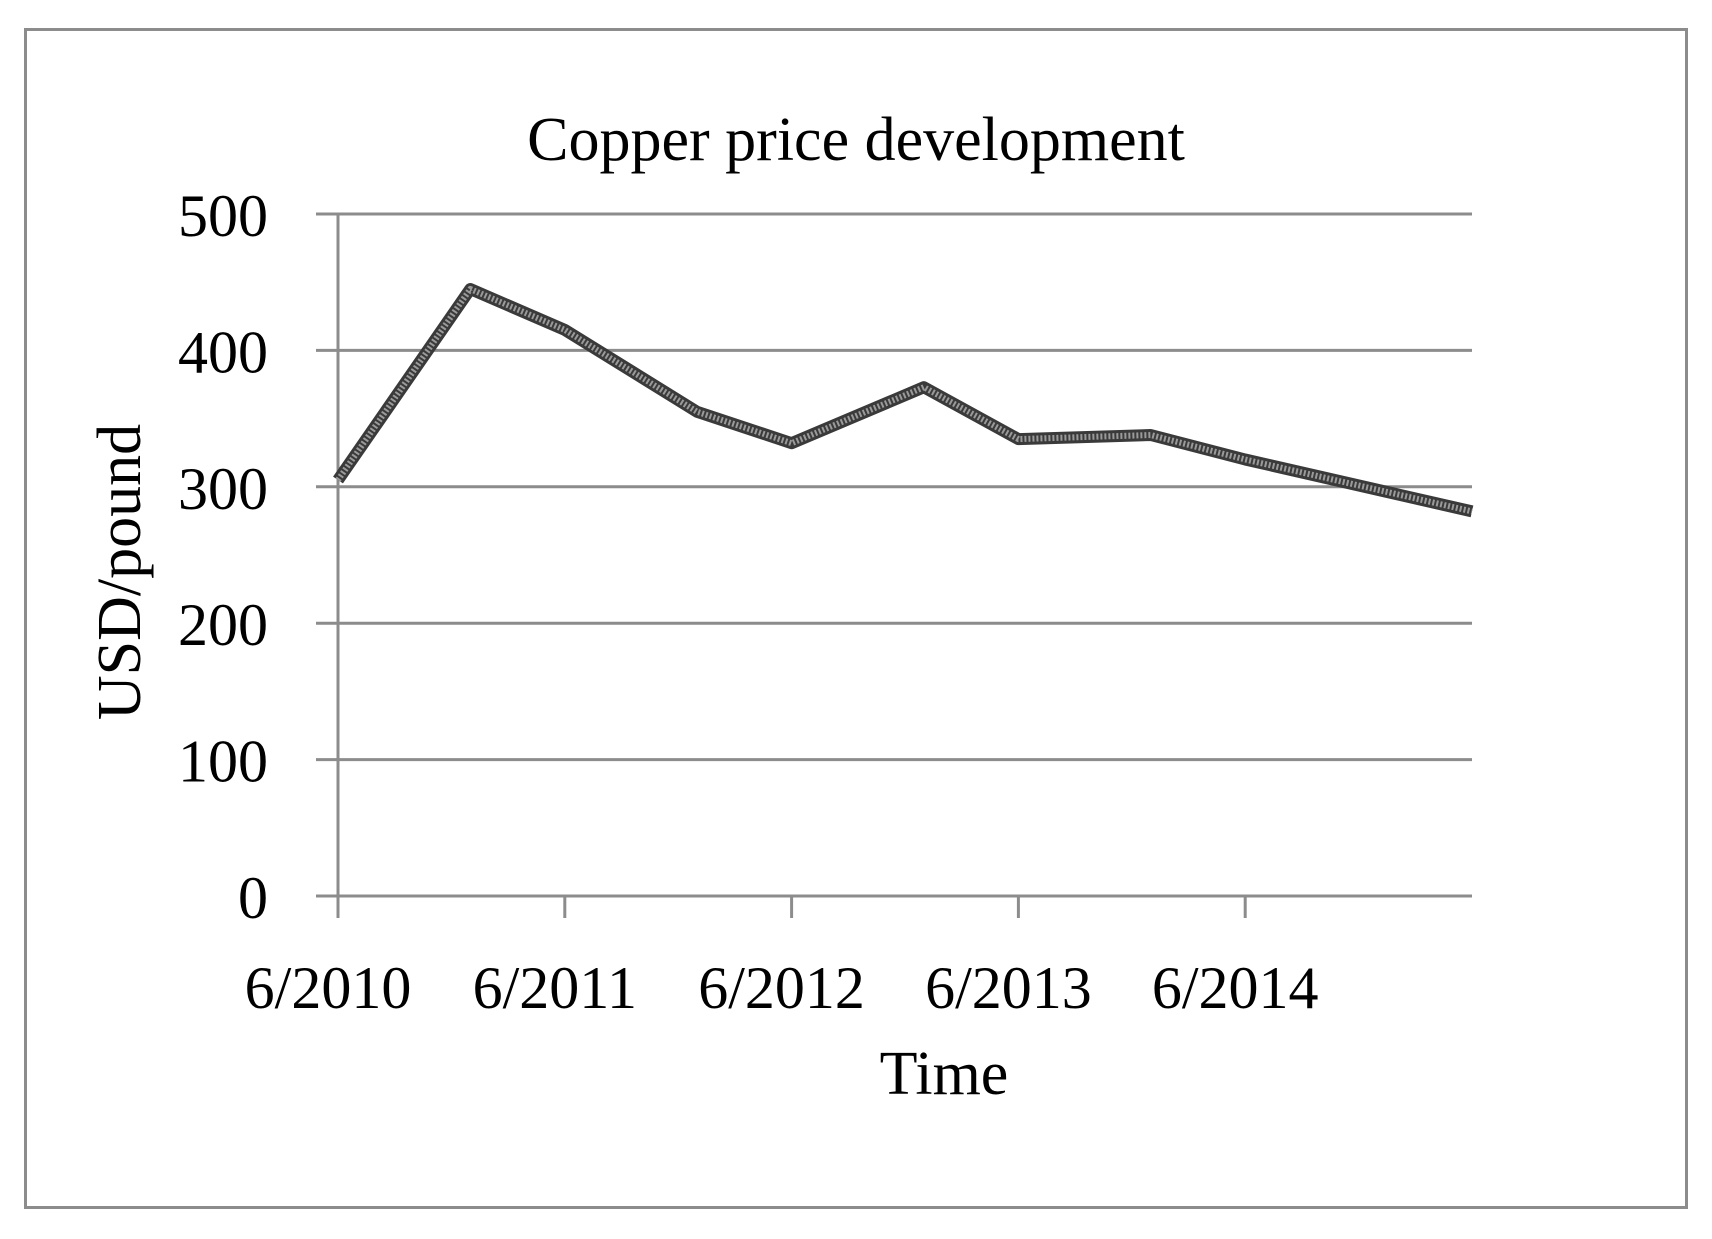 The width and height of the screenshot is (1712, 1239). What do you see at coordinates (1235, 988) in the screenshot?
I see `x-tick-label-4: 6/2014` at bounding box center [1235, 988].